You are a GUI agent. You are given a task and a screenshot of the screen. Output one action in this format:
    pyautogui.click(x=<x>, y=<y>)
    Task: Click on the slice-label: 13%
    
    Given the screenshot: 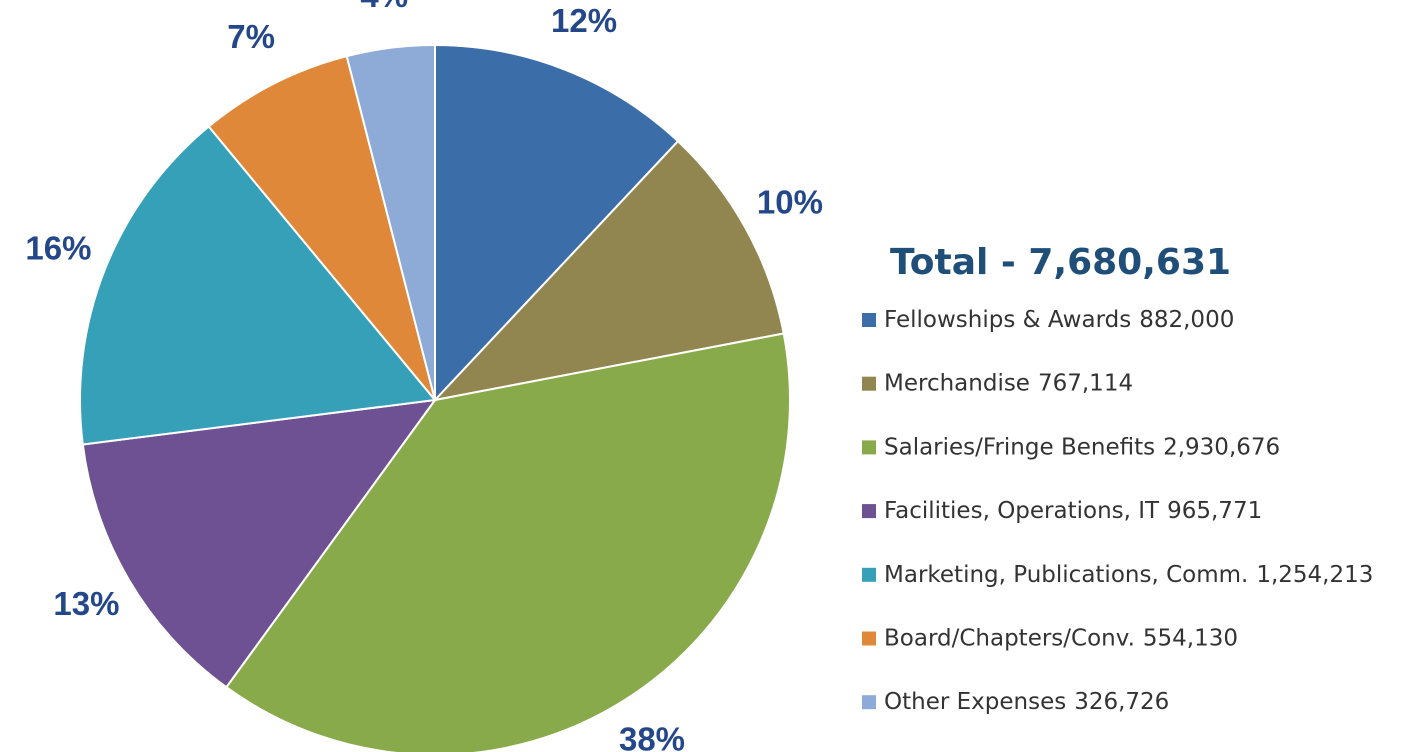 What is the action you would take?
    pyautogui.click(x=86, y=603)
    